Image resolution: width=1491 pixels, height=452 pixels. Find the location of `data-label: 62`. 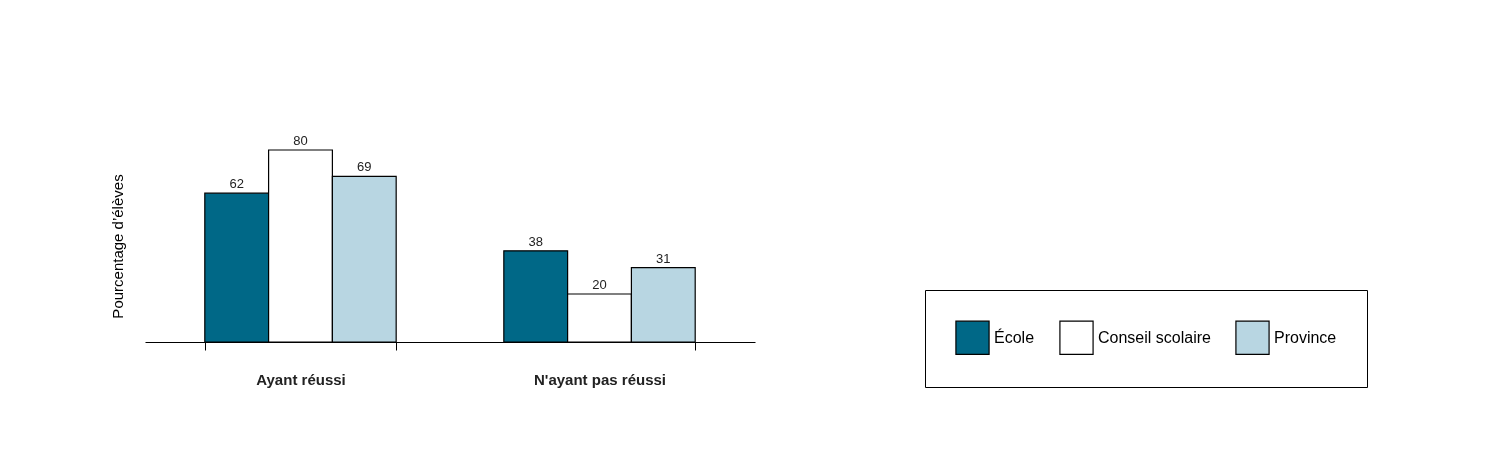

data-label: 62 is located at coordinates (236, 184).